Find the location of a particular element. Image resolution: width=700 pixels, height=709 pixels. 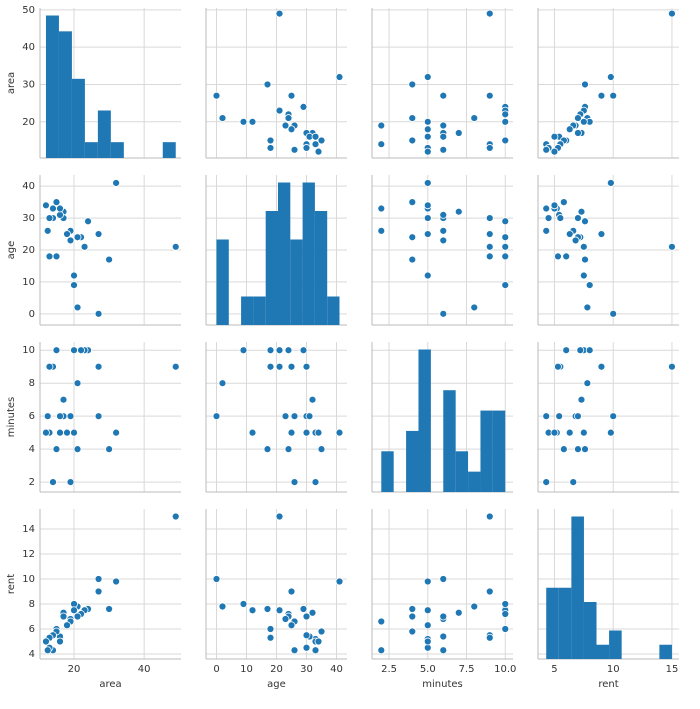

x-tick-label: 5.0 is located at coordinates (428, 669).